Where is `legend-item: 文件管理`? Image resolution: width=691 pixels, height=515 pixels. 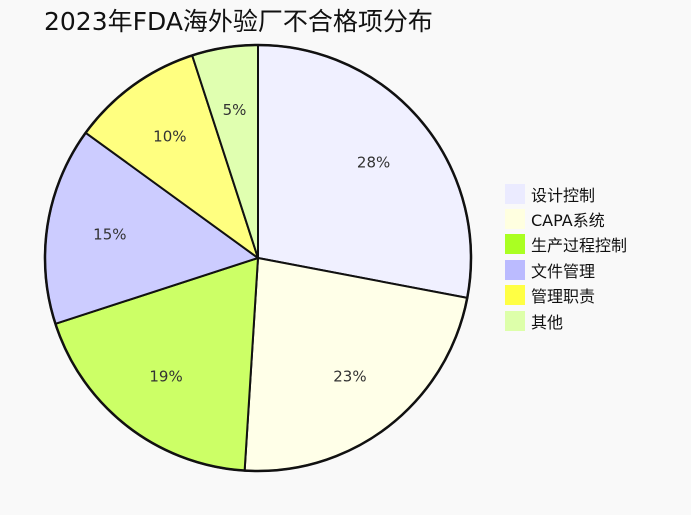
legend-item: 文件管理 is located at coordinates (566, 269).